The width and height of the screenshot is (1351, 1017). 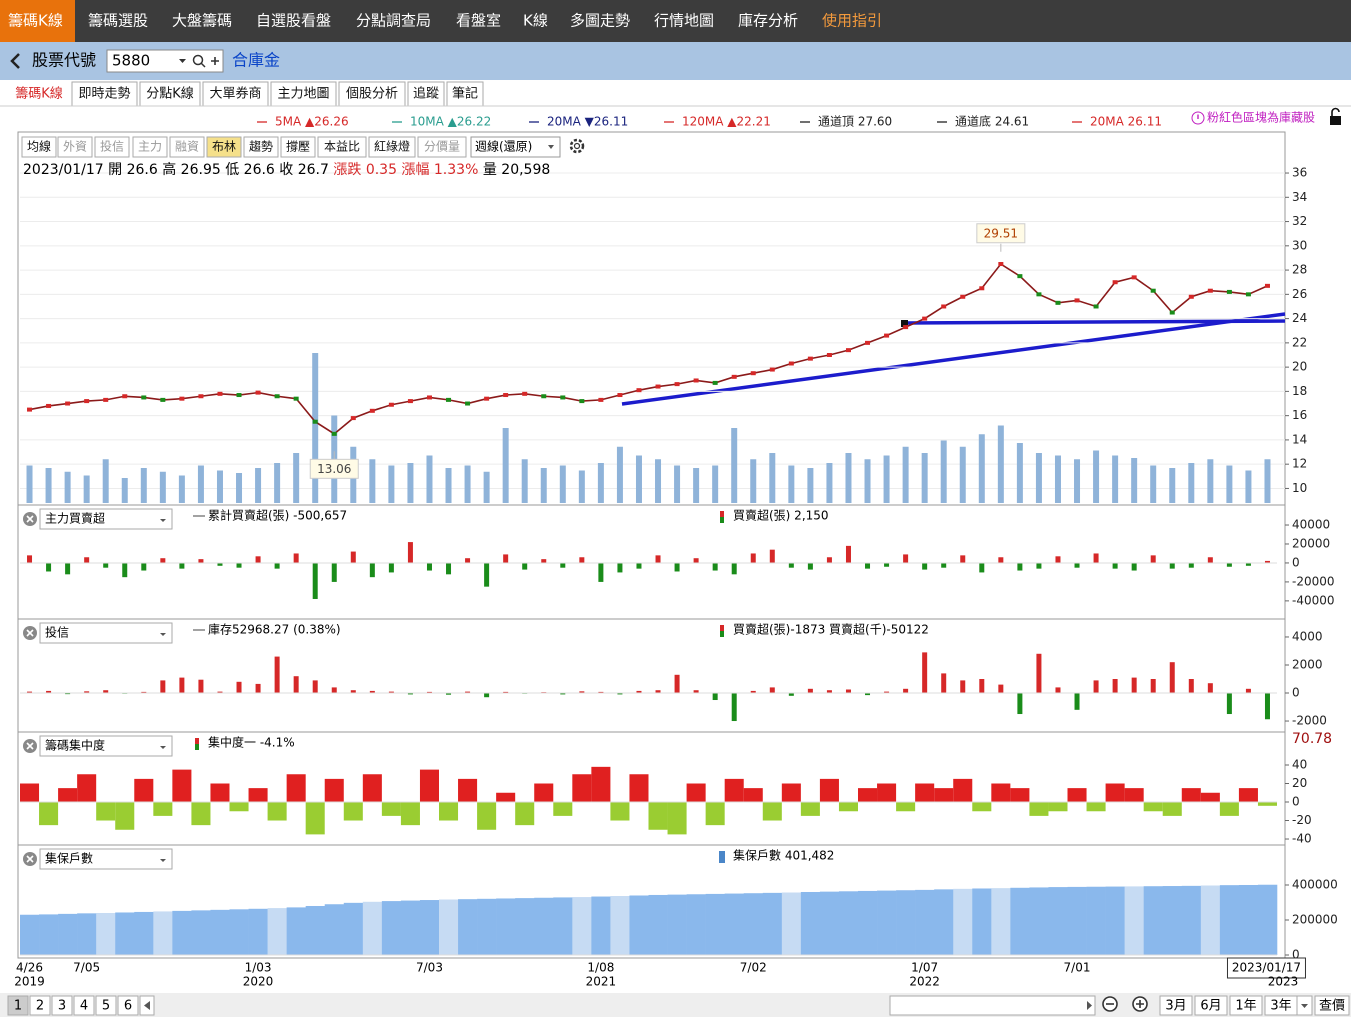 I want to click on y-tick-label: -40000, so click(x=1313, y=600).